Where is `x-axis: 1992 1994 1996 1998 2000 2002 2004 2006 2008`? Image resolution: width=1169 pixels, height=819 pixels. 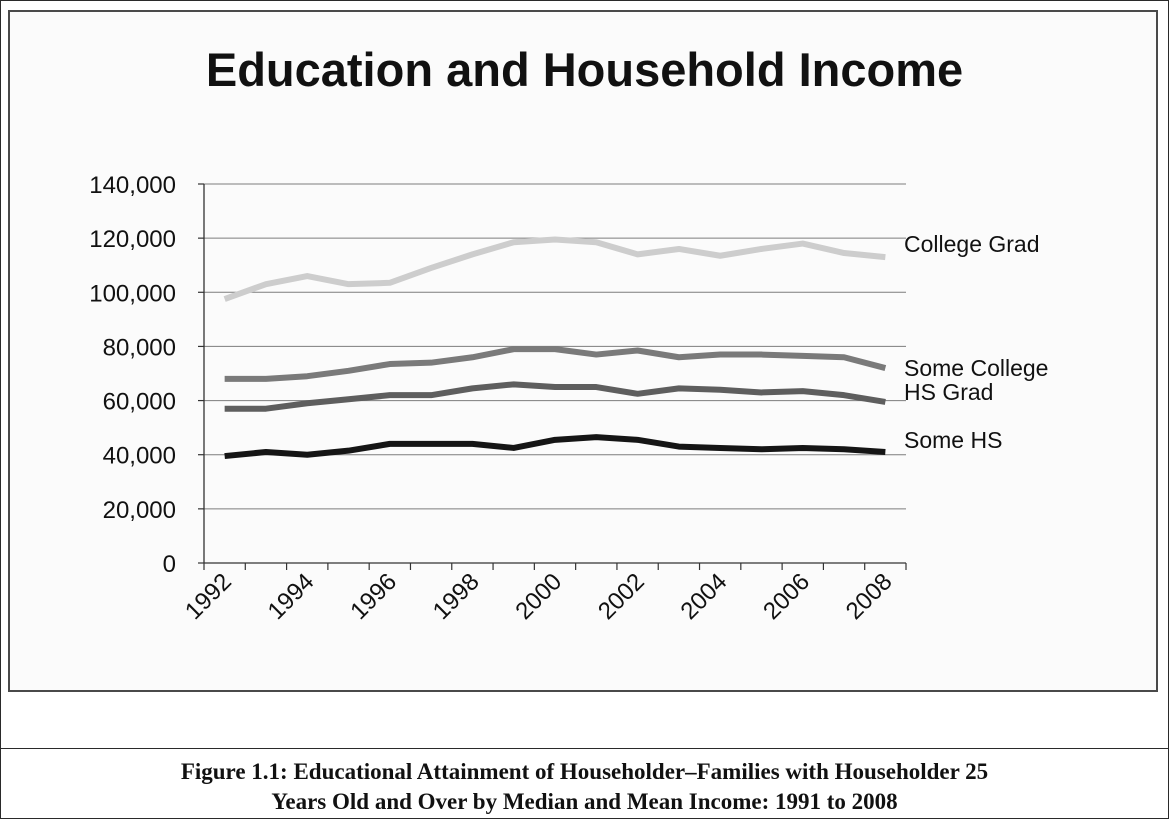 x-axis: 1992 1994 1996 1998 2000 2002 2004 2006 2008 is located at coordinates (543, 593).